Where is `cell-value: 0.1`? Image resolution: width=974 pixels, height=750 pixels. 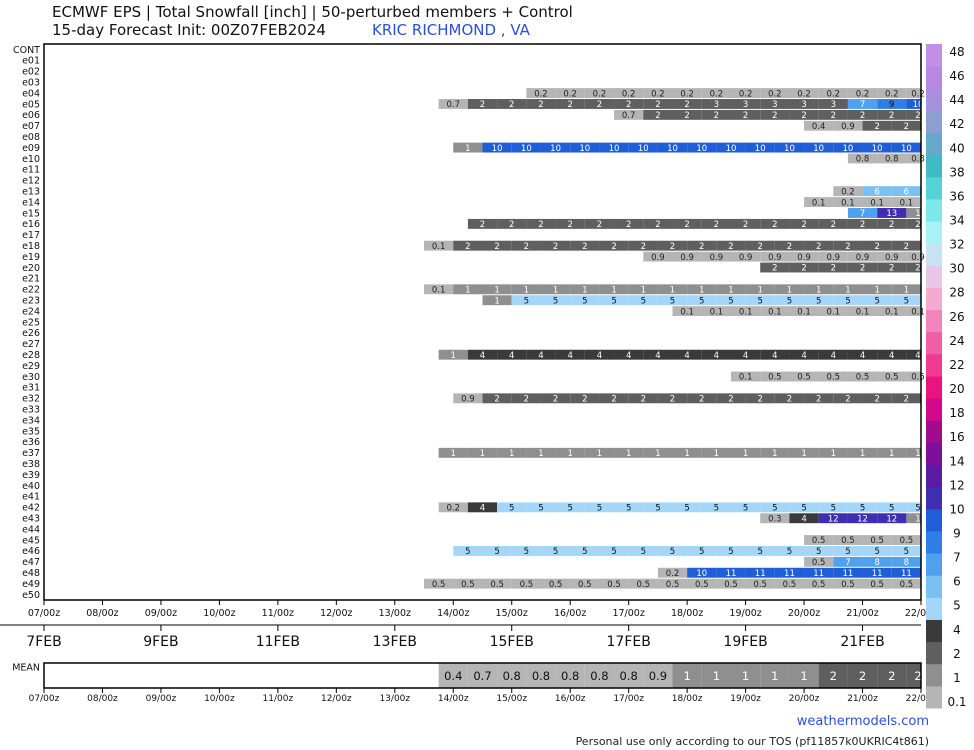
cell-value: 0.1 is located at coordinates (892, 312).